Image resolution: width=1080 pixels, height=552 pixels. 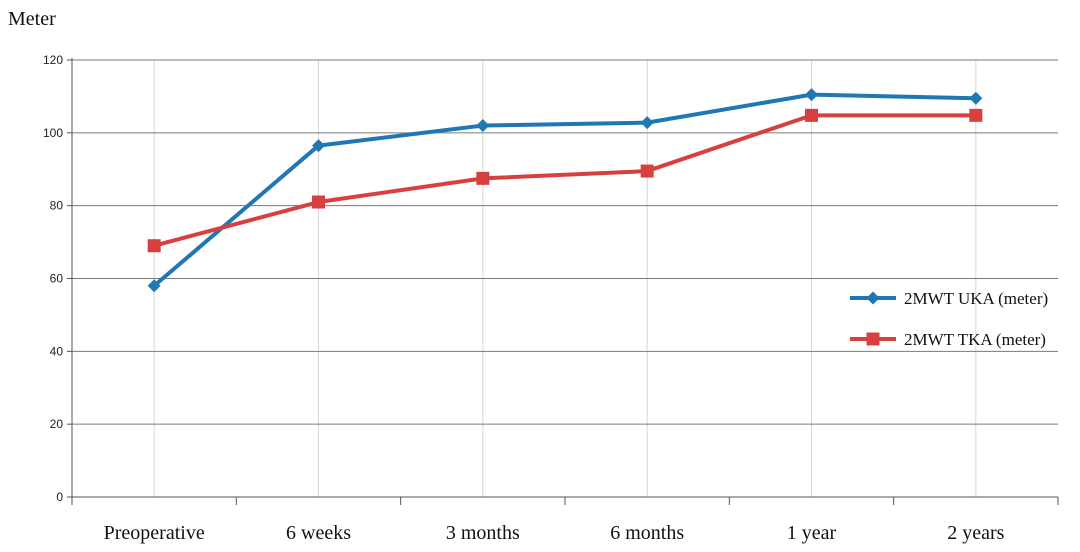 I want to click on x-tick-label: 6 weeks, so click(x=318, y=533).